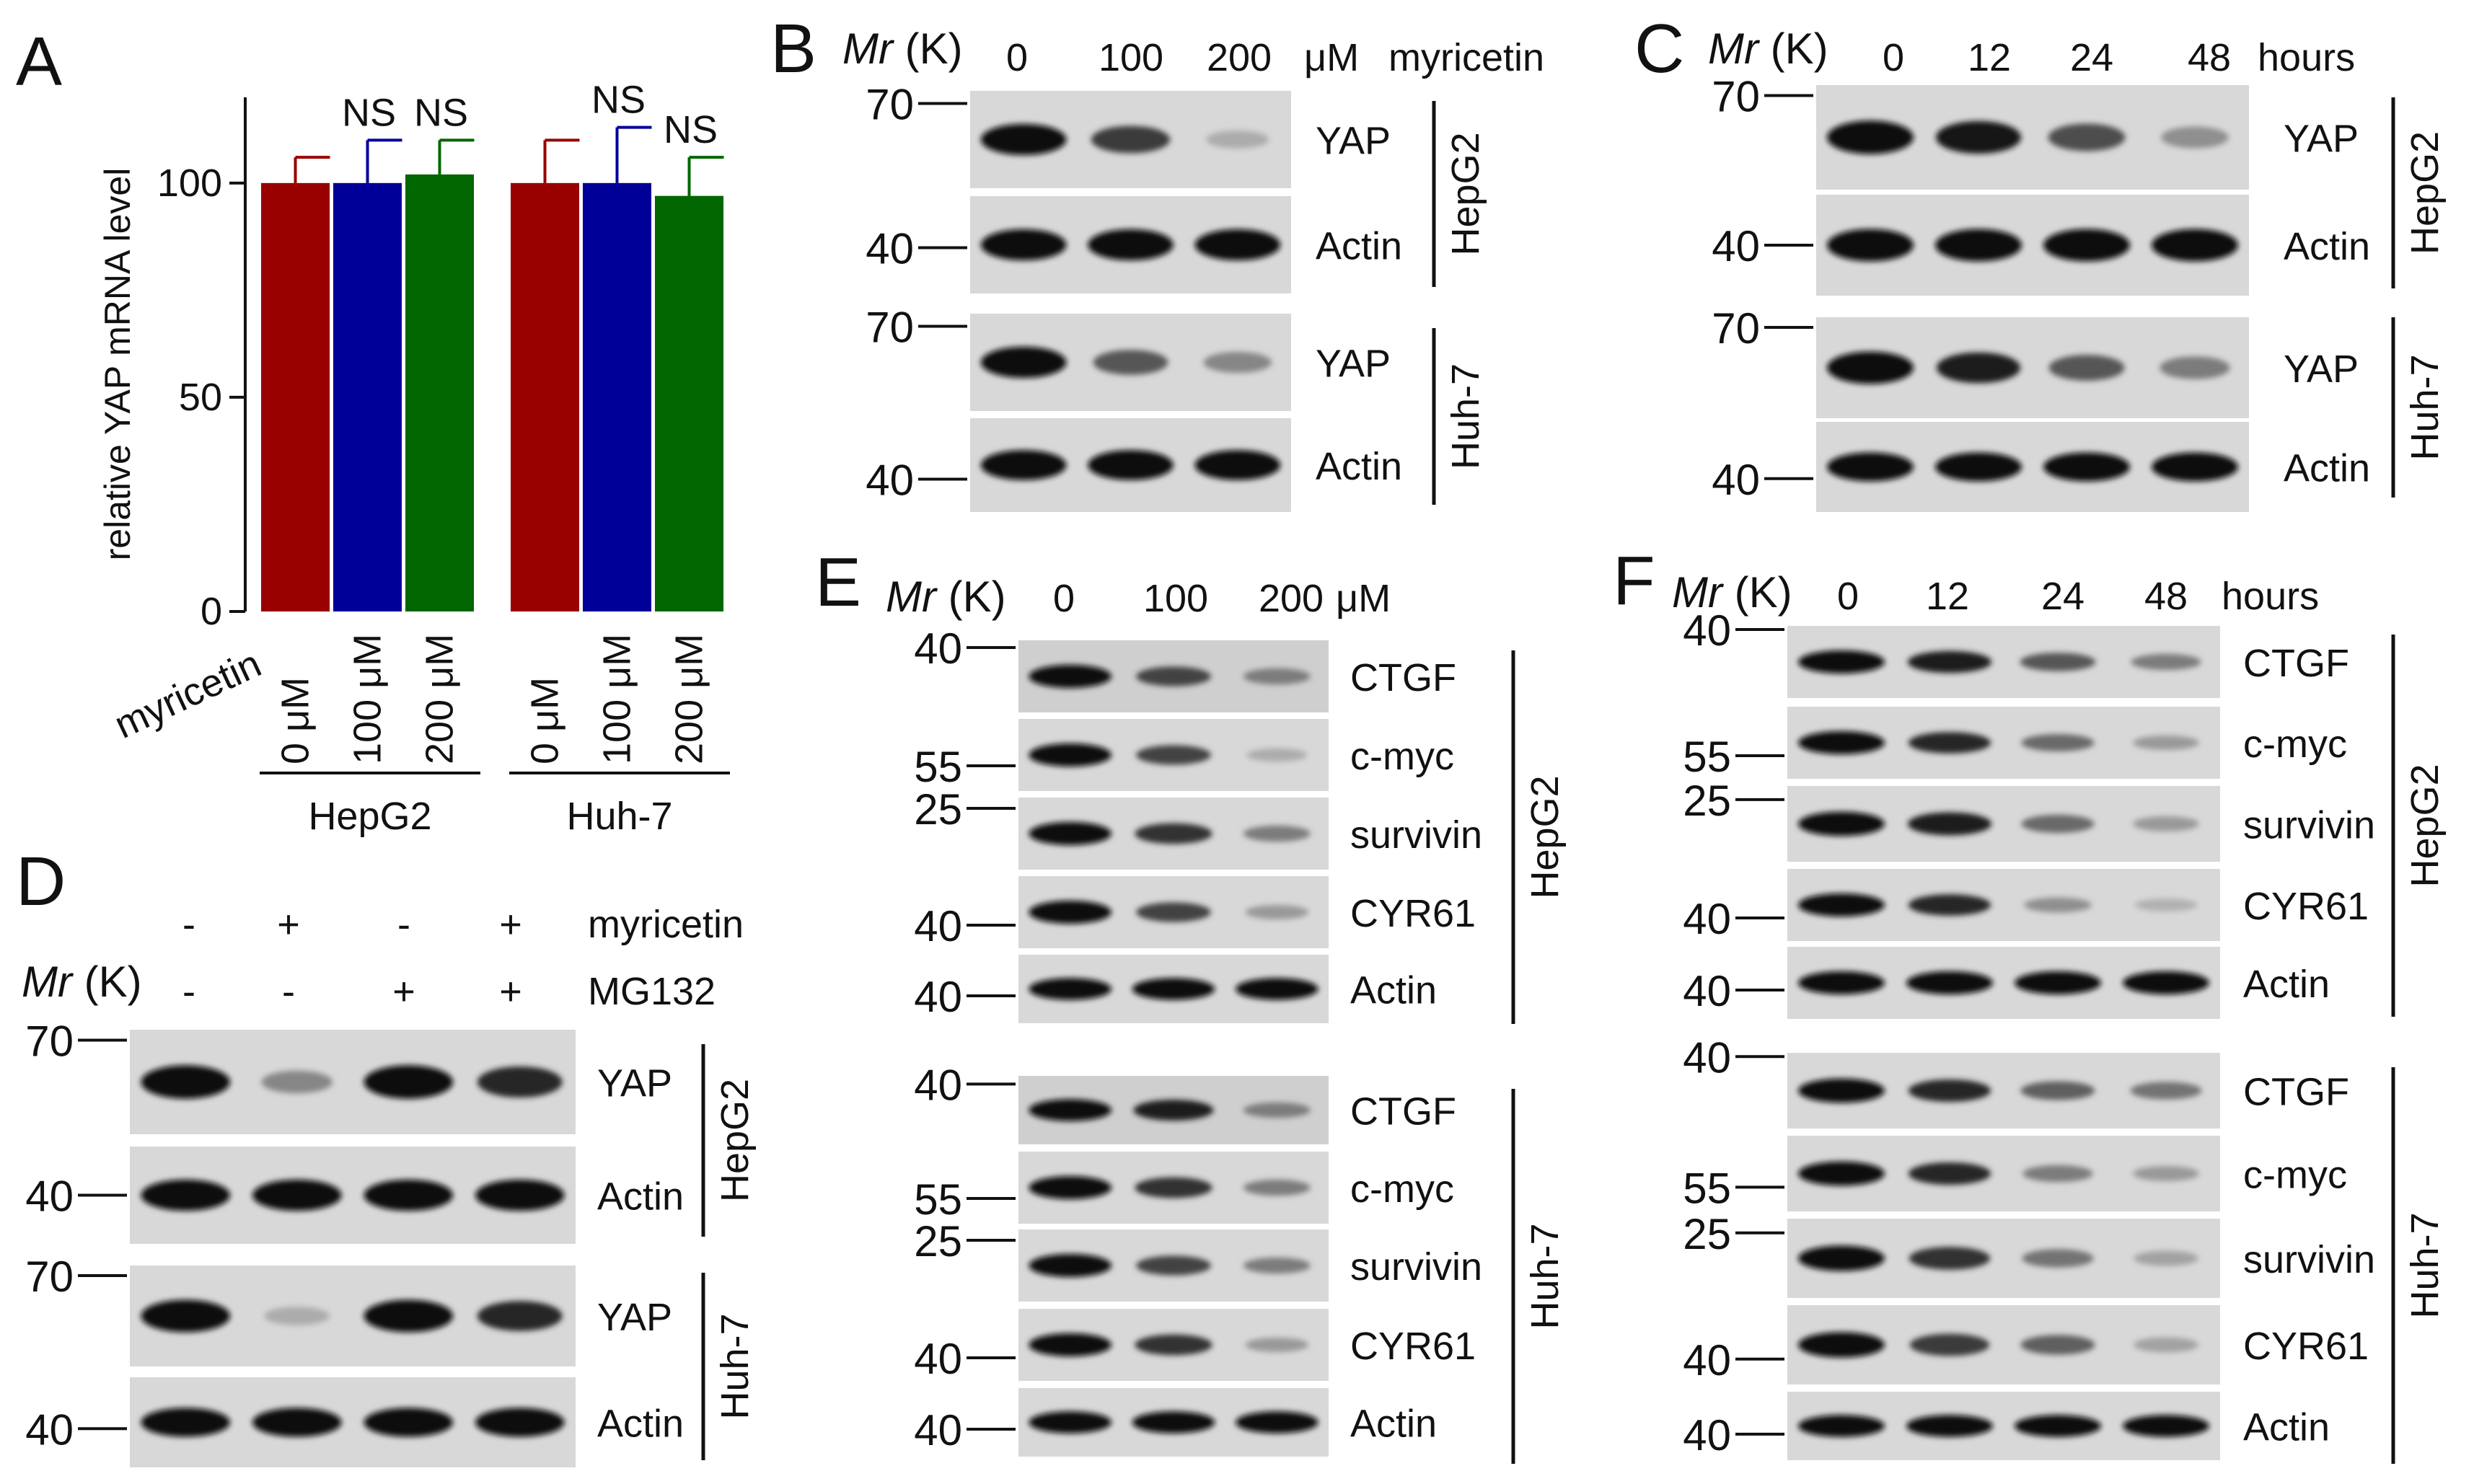 The width and height of the screenshot is (2474, 1484). What do you see at coordinates (689, 699) in the screenshot?
I see `category-label: 200 μM` at bounding box center [689, 699].